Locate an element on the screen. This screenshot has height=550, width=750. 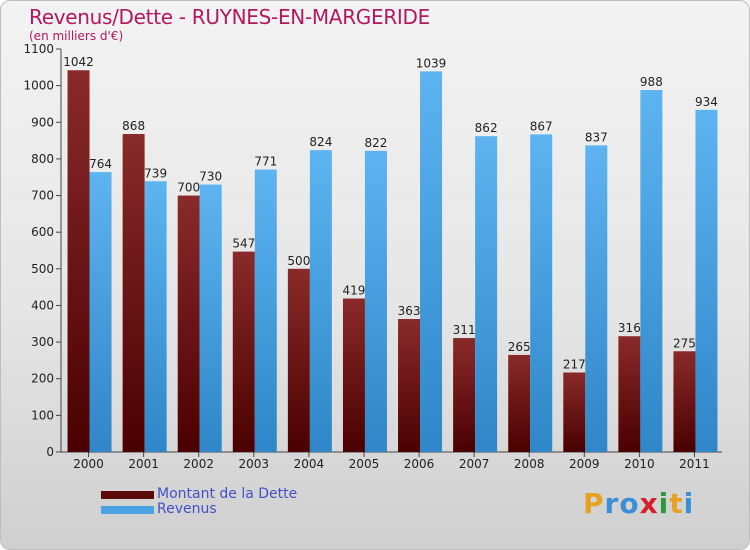
x-tick-label: 2009 is located at coordinates (584, 464).